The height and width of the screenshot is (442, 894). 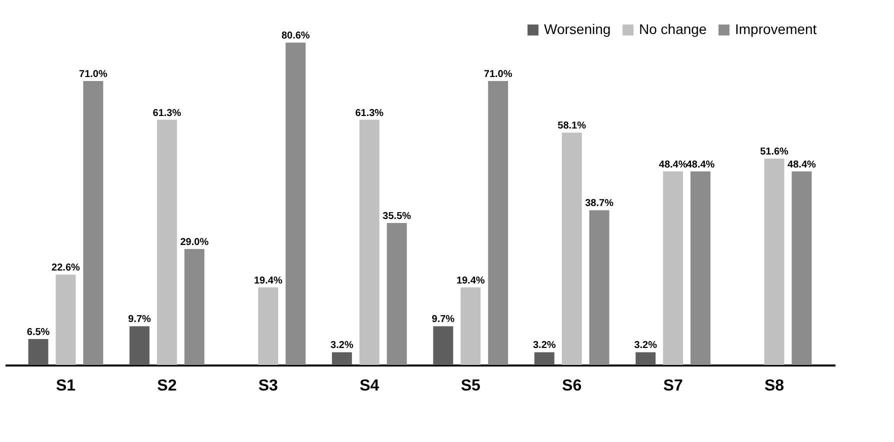 I want to click on data-label: 38.7%, so click(x=599, y=204).